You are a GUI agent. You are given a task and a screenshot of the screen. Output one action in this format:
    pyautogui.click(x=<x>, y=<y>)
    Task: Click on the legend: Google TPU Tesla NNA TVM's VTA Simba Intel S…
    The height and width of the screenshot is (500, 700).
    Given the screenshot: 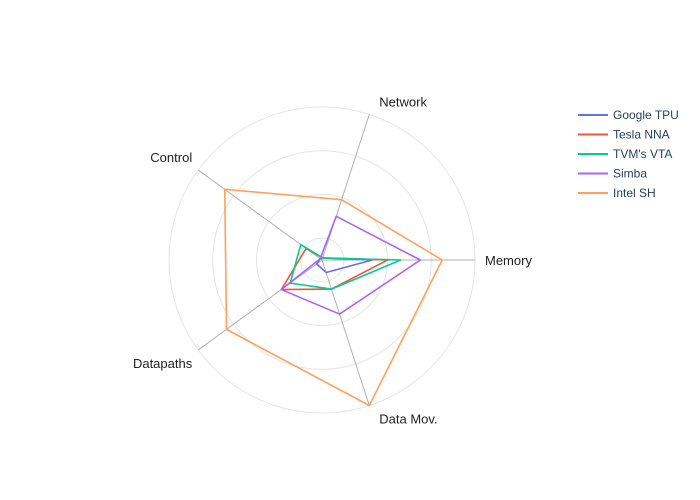 What is the action you would take?
    pyautogui.click(x=628, y=154)
    